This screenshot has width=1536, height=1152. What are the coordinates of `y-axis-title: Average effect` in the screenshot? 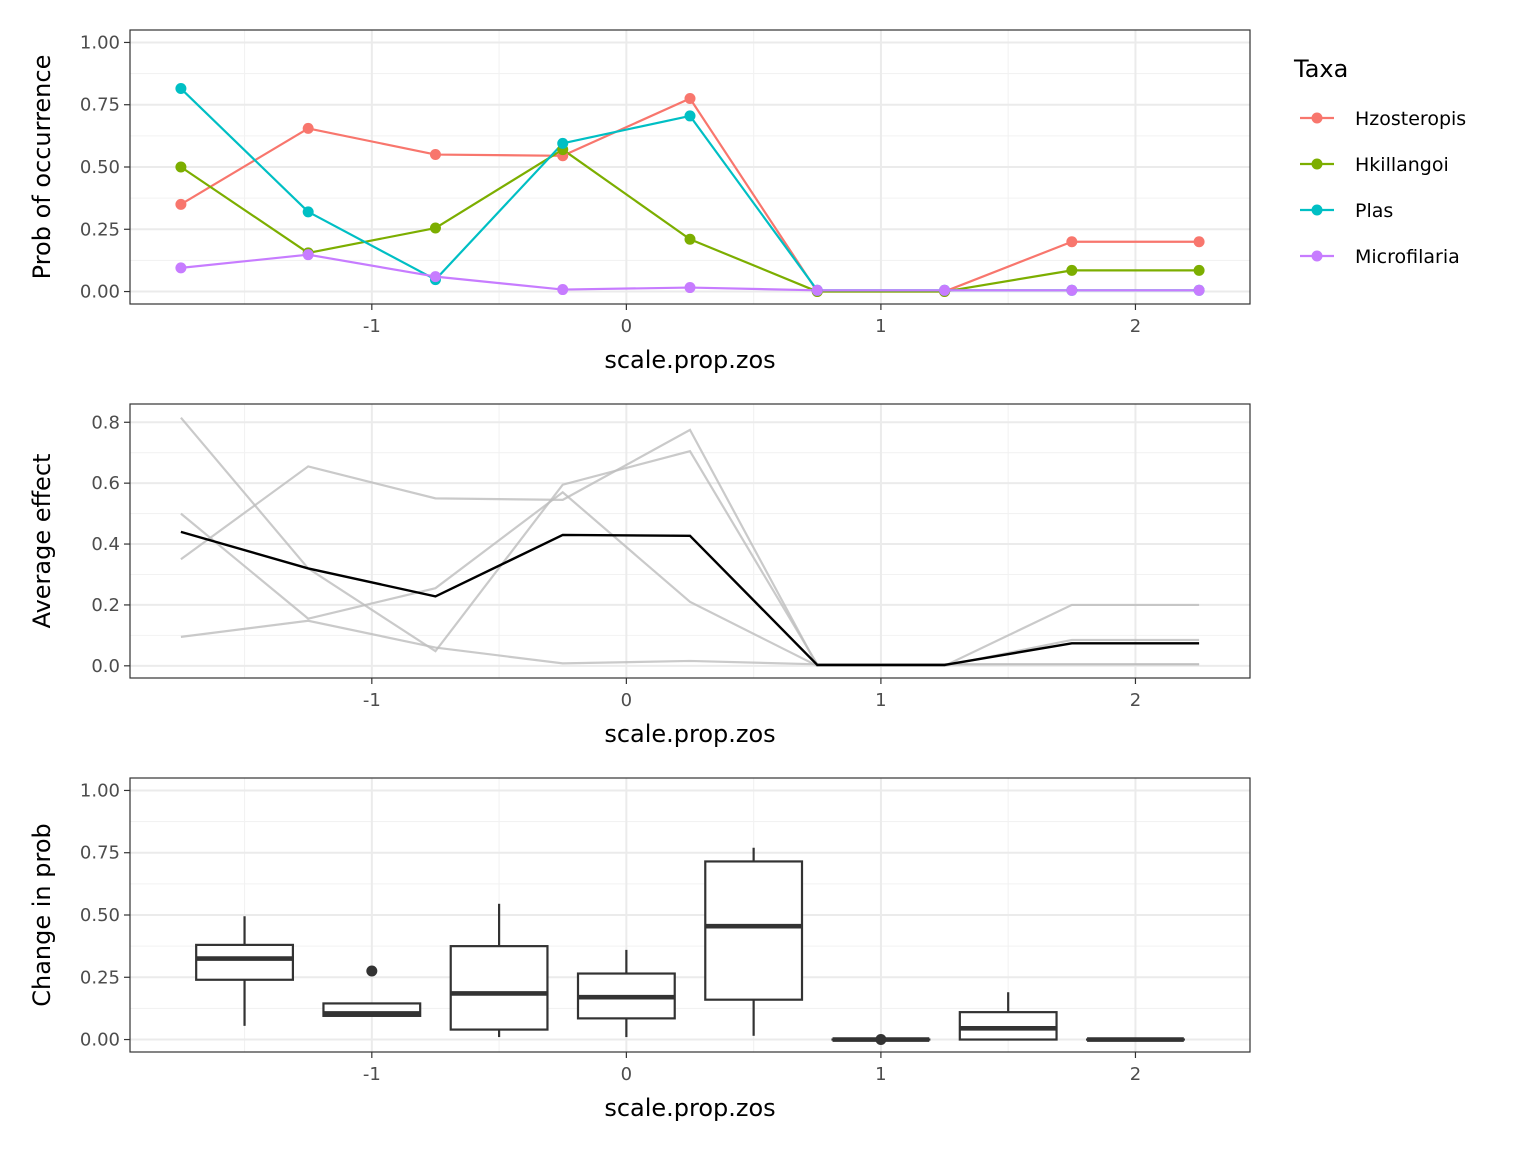 It's located at (42, 541).